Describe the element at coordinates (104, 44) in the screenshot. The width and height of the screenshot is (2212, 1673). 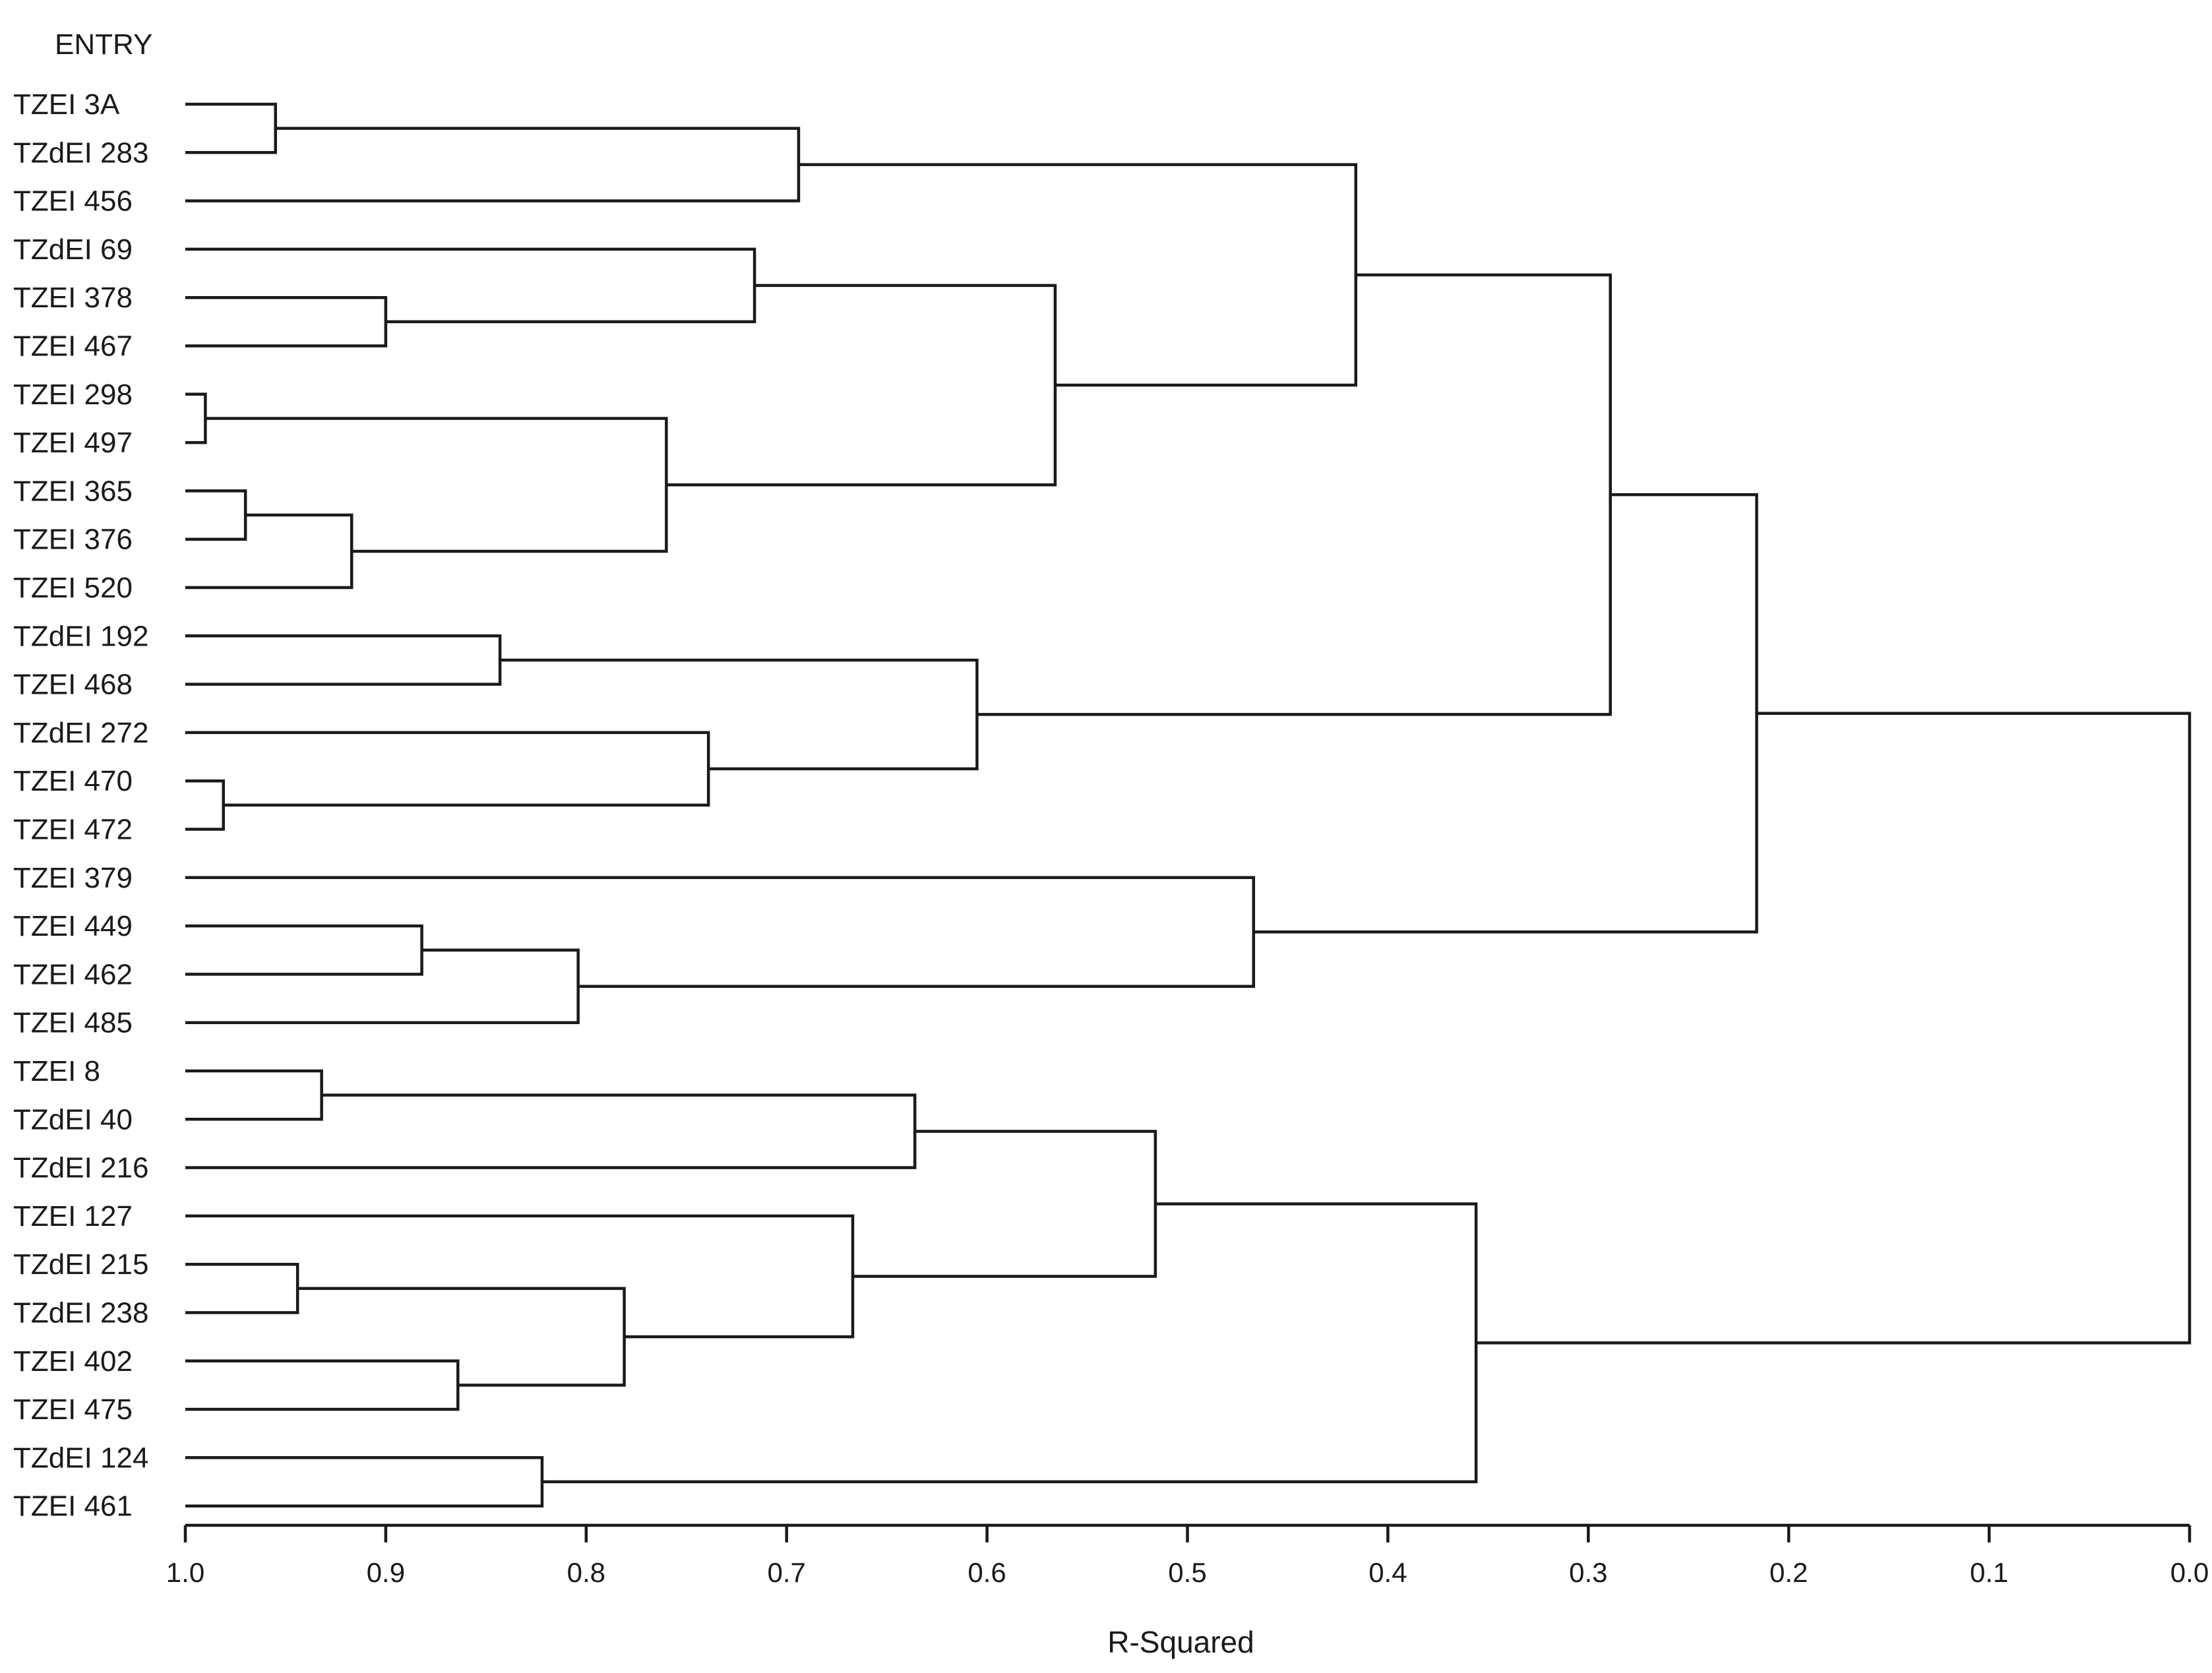
I see `entry-header: ENTRY` at that location.